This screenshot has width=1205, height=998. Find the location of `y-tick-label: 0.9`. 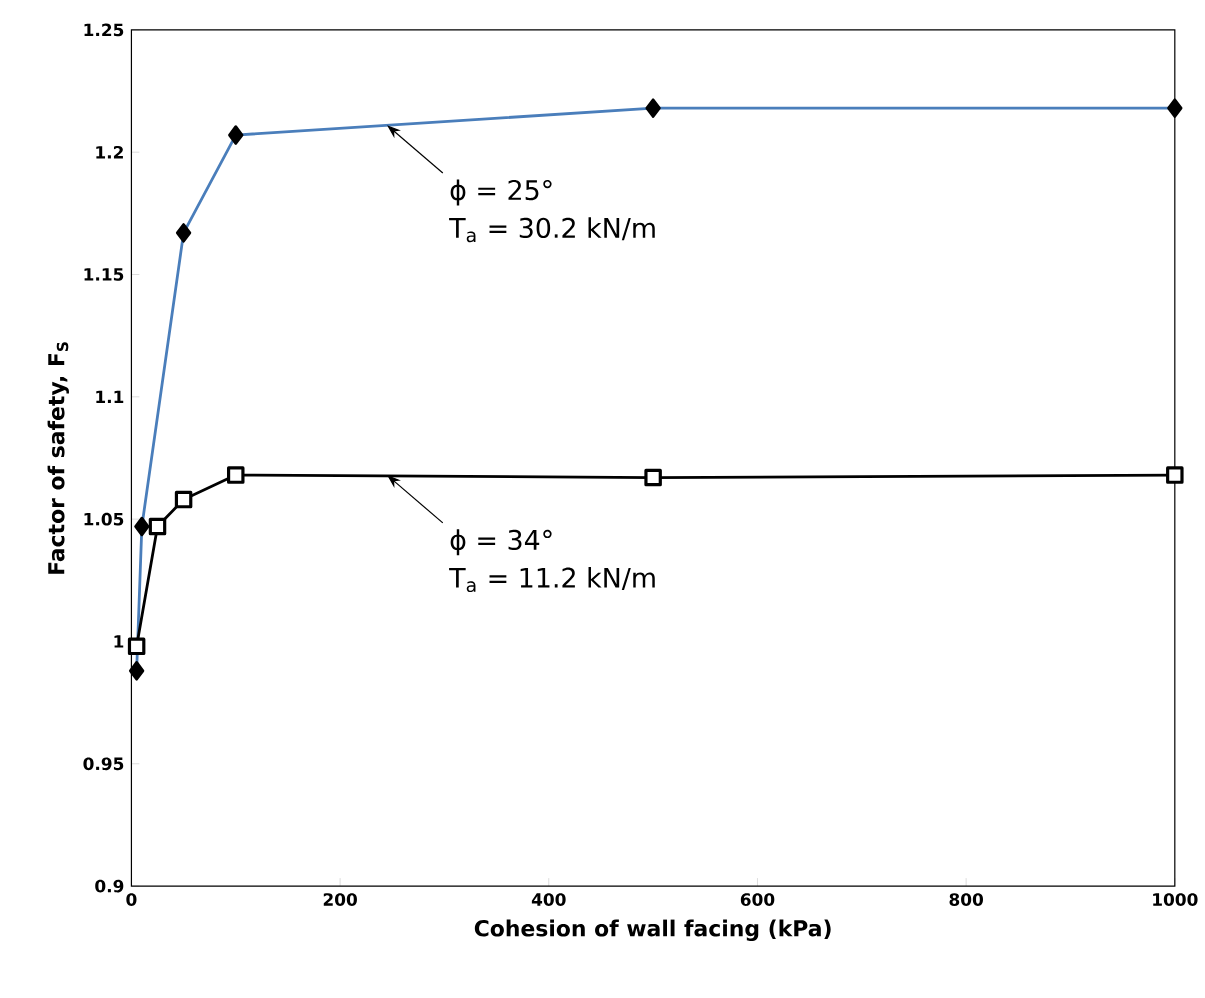

y-tick-label: 0.9 is located at coordinates (109, 886).